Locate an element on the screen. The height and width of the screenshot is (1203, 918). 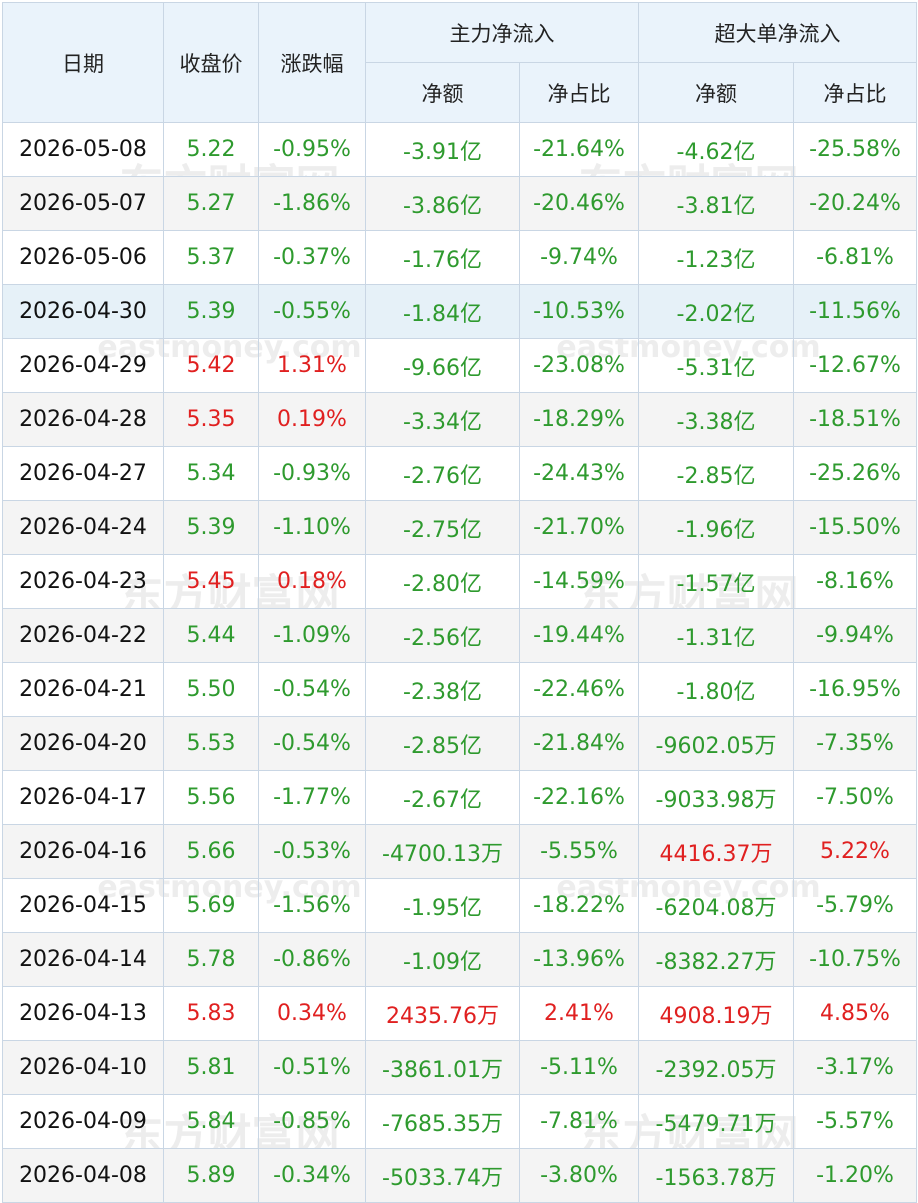
cell-super-net-ratio: -7.50% is located at coordinates (855, 797).